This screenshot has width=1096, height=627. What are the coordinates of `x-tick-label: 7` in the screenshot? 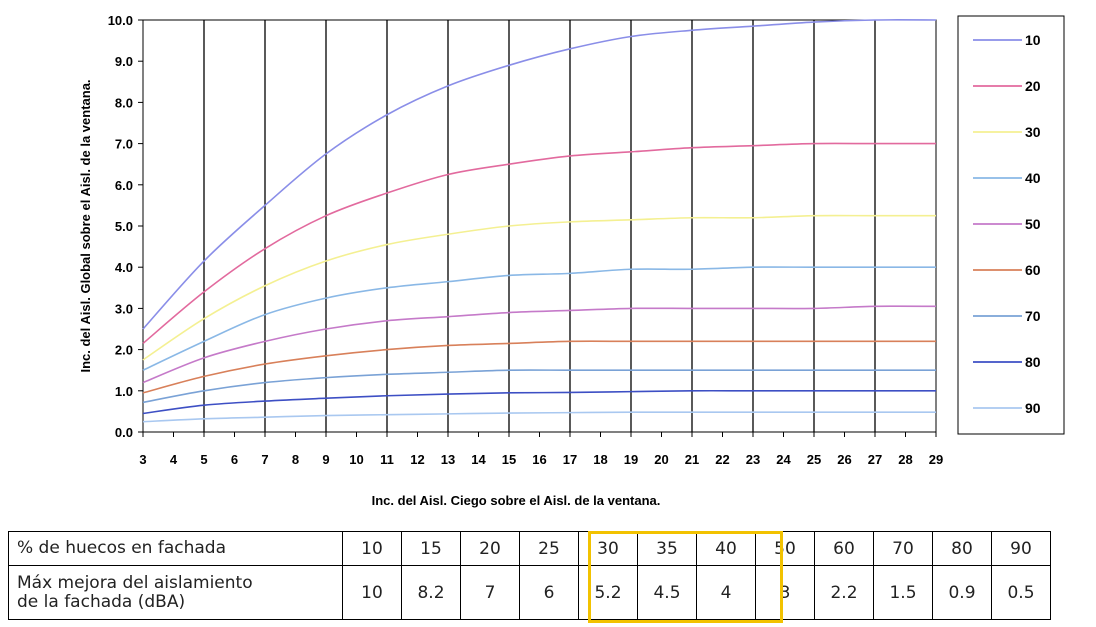 It's located at (264, 459).